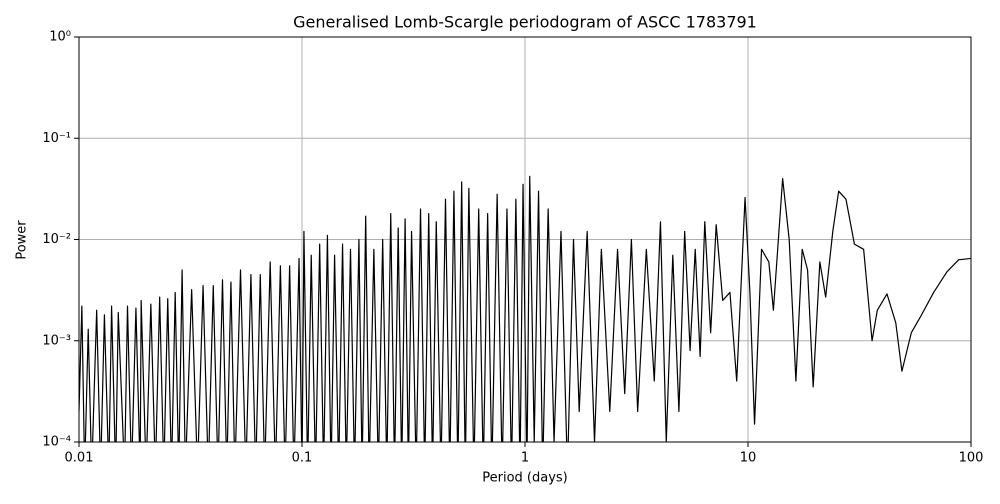  What do you see at coordinates (56, 340) in the screenshot?
I see `y-tick-label: 10⁻³` at bounding box center [56, 340].